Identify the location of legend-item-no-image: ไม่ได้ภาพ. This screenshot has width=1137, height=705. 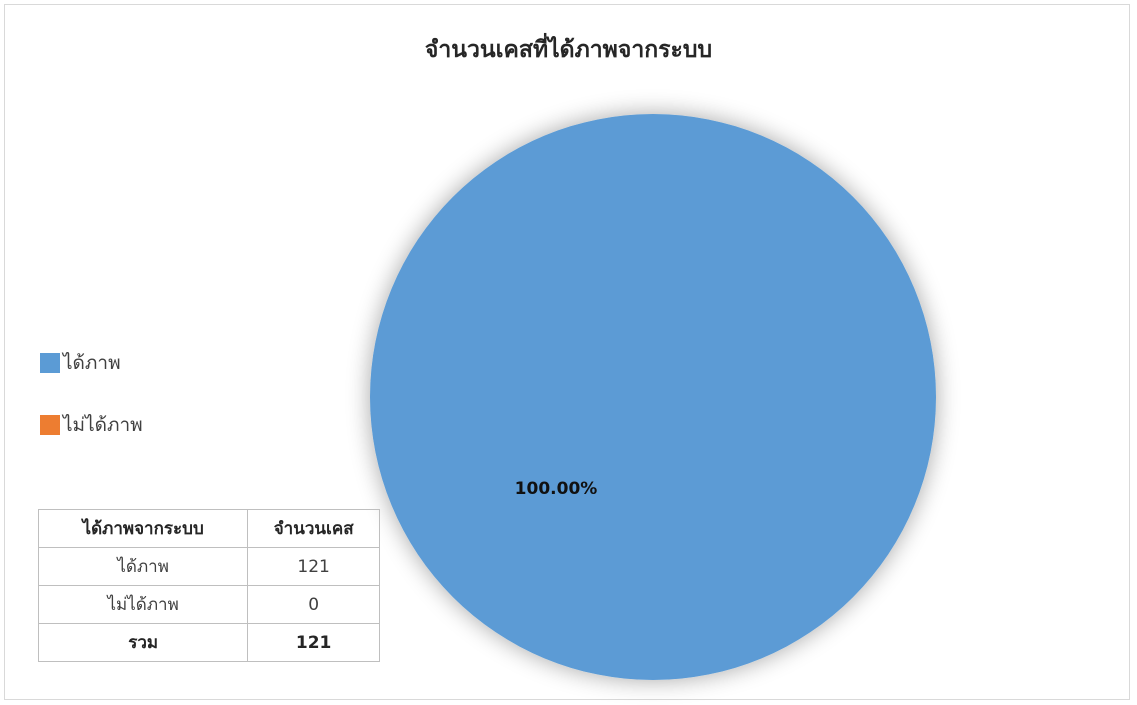
(91, 425).